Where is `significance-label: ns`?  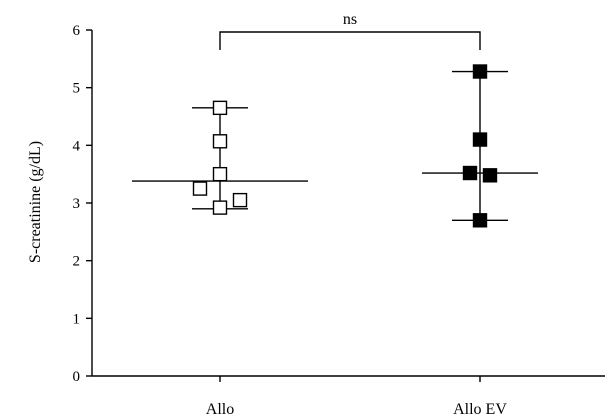 significance-label: ns is located at coordinates (350, 19).